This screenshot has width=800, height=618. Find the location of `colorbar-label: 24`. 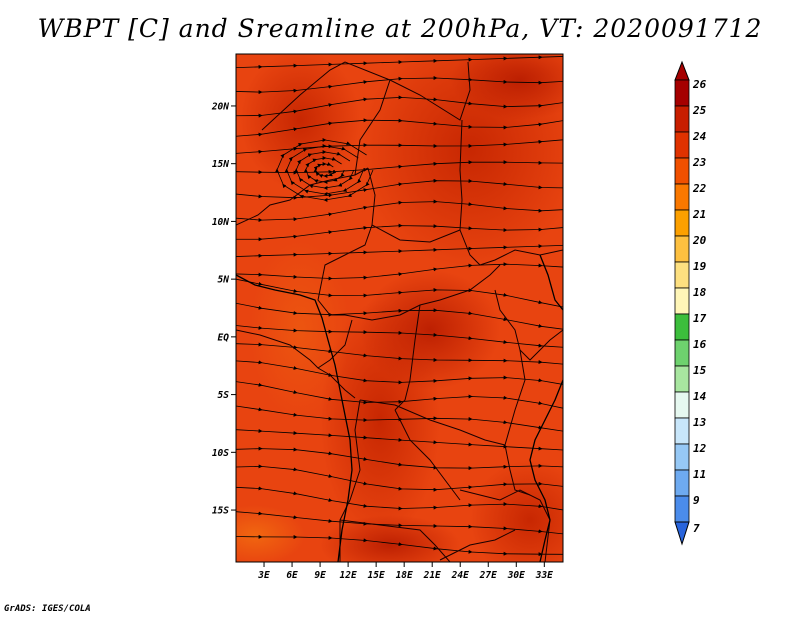

colorbar-label: 24 is located at coordinates (699, 136).